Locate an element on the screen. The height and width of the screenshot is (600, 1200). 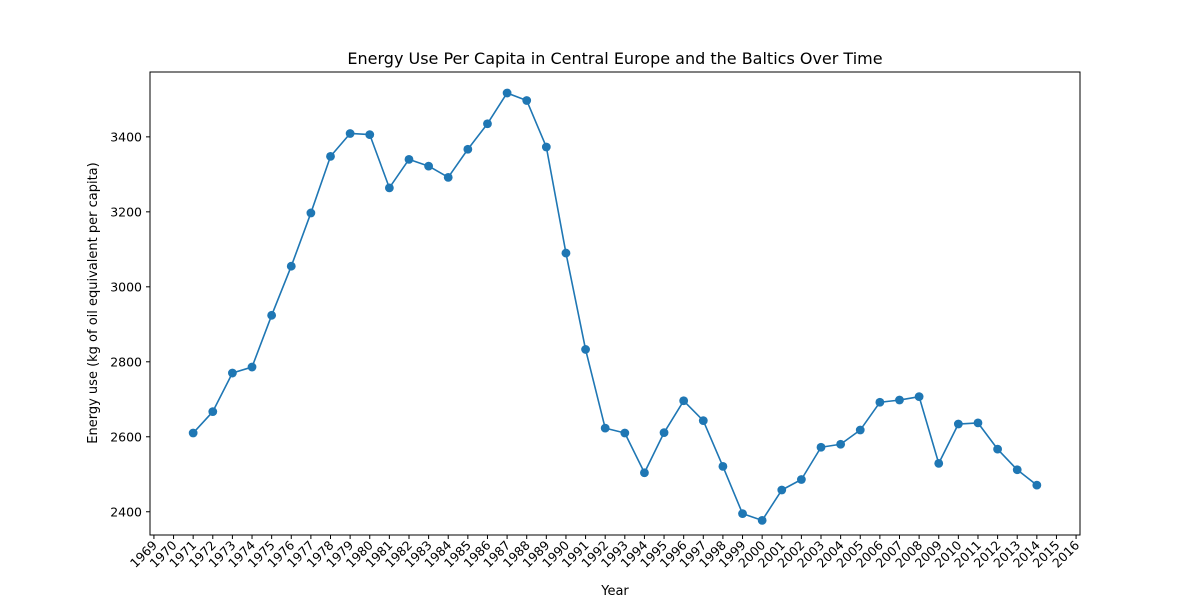
y-tick-label: 2400 is located at coordinates (126, 511).